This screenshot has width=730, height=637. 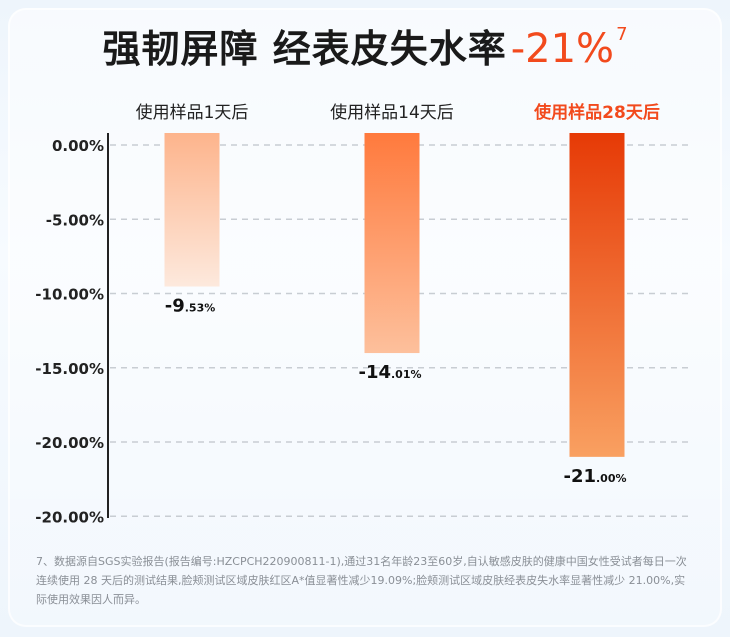 What do you see at coordinates (190, 306) in the screenshot?
I see `value-label: -9.53%` at bounding box center [190, 306].